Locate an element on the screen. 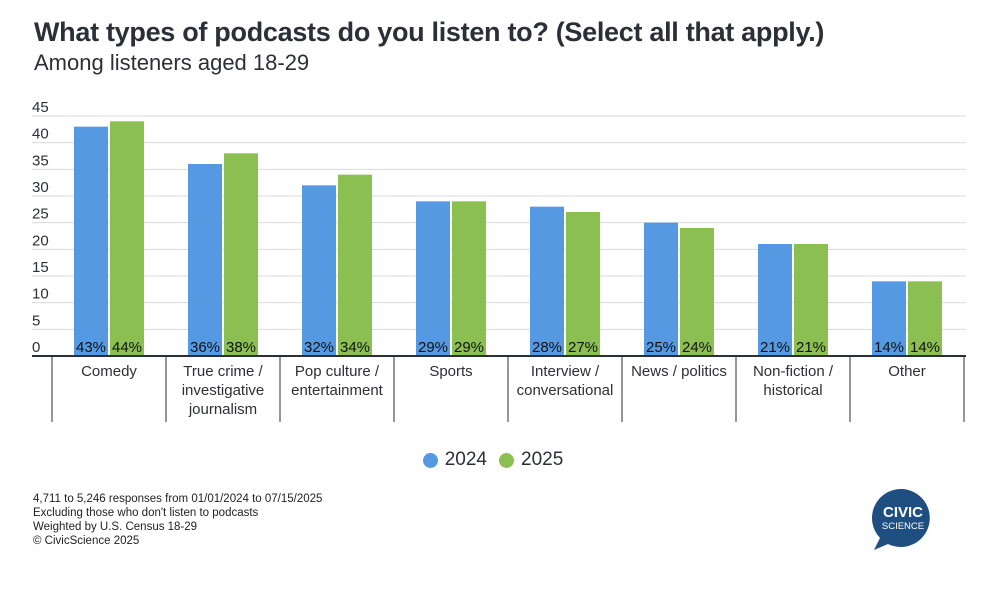 Image resolution: width=986 pixels, height=593 pixels. x-tick-label: Non-fiction / historical is located at coordinates (793, 381).